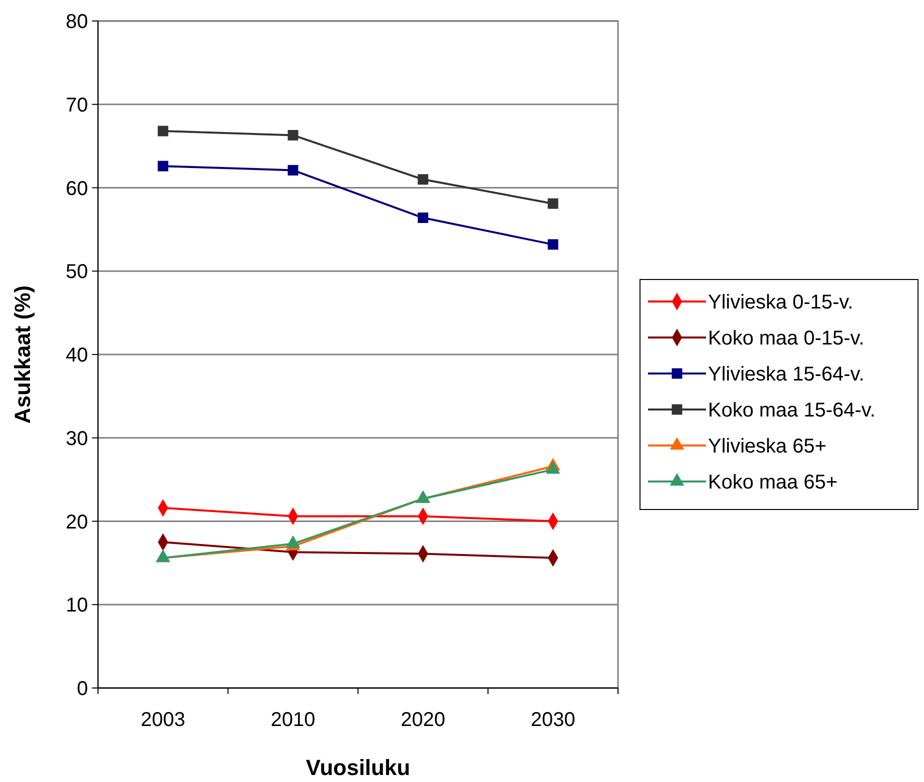 The height and width of the screenshot is (782, 924). Describe the element at coordinates (358, 767) in the screenshot. I see `x-axis-title: Vuosiluku` at that location.